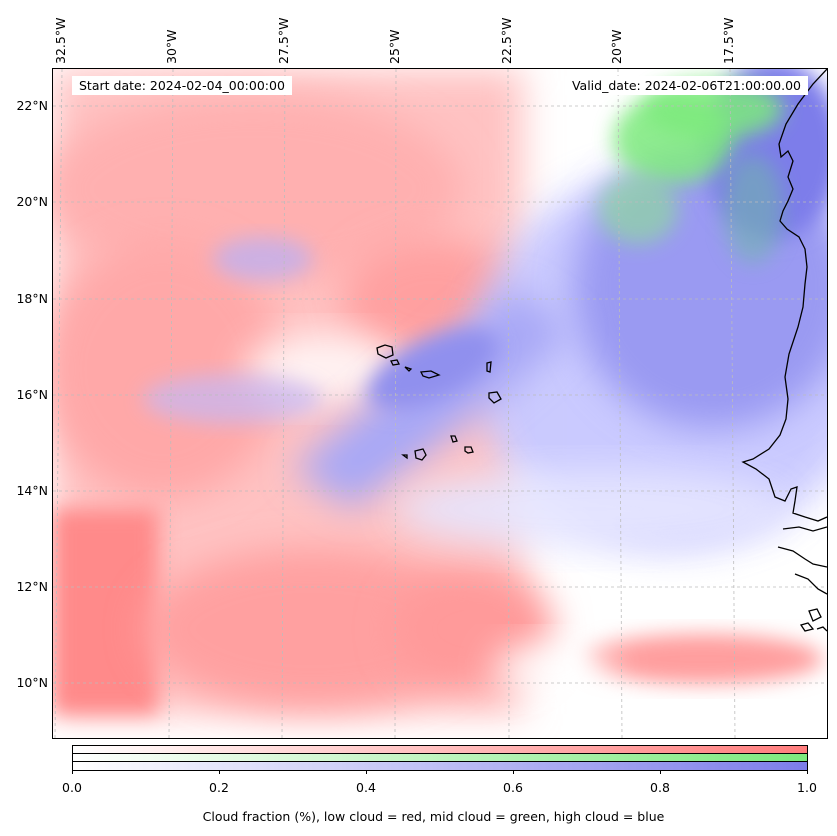  What do you see at coordinates (784, 350) in the screenshot?
I see `africa-coastline` at bounding box center [784, 350].